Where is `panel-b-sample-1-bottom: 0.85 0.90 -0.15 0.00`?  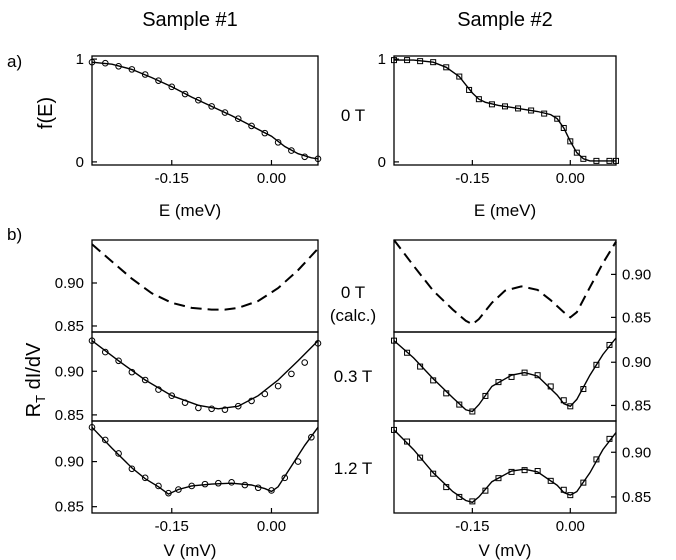
panel-b-sample-1-bottom: 0.85 0.90 -0.15 0.00 is located at coordinates (187, 477).